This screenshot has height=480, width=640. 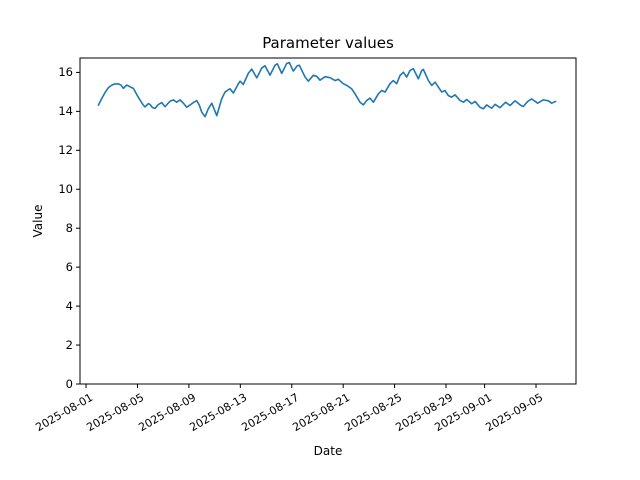 What do you see at coordinates (327, 89) in the screenshot?
I see `series-line` at bounding box center [327, 89].